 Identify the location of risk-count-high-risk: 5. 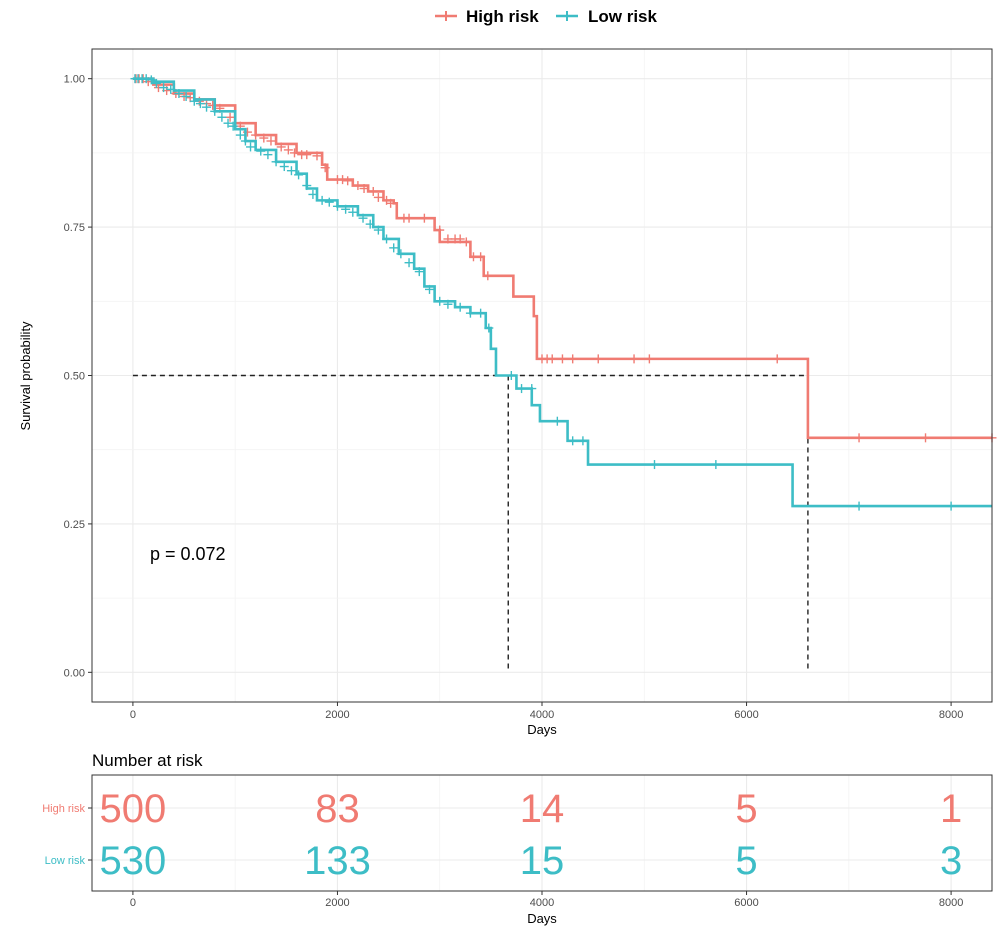
(746, 809).